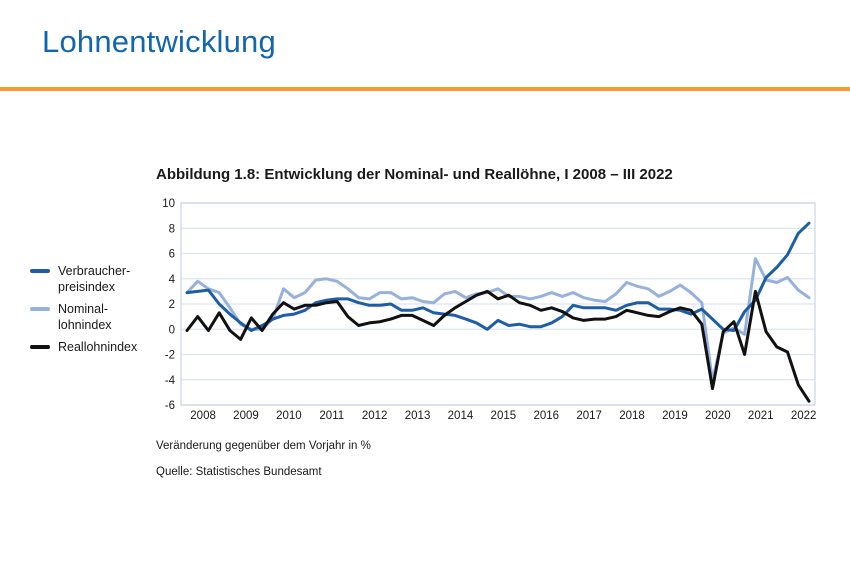 The width and height of the screenshot is (850, 567). What do you see at coordinates (170, 406) in the screenshot?
I see `svg-text: -6` at bounding box center [170, 406].